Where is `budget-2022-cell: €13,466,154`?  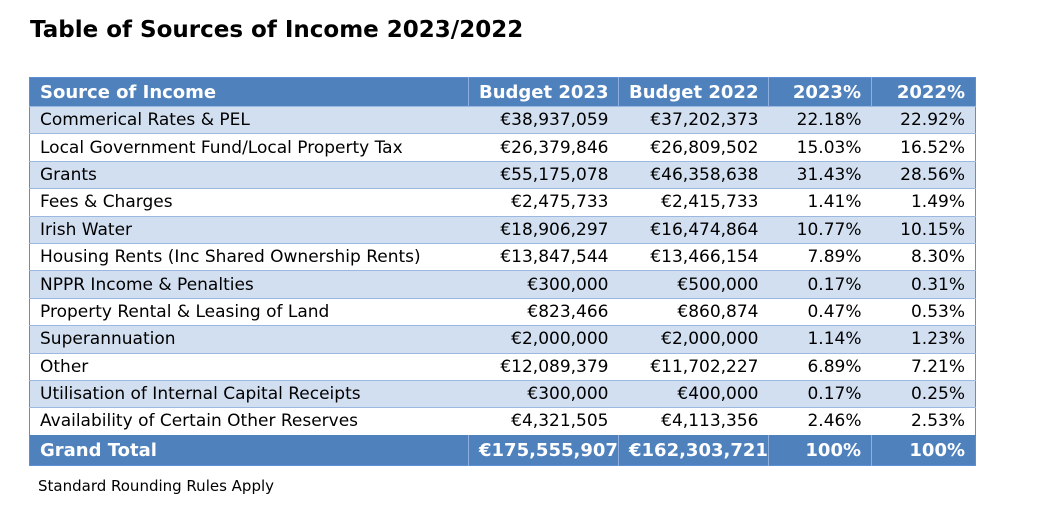 budget-2022-cell: €13,466,154 is located at coordinates (693, 256).